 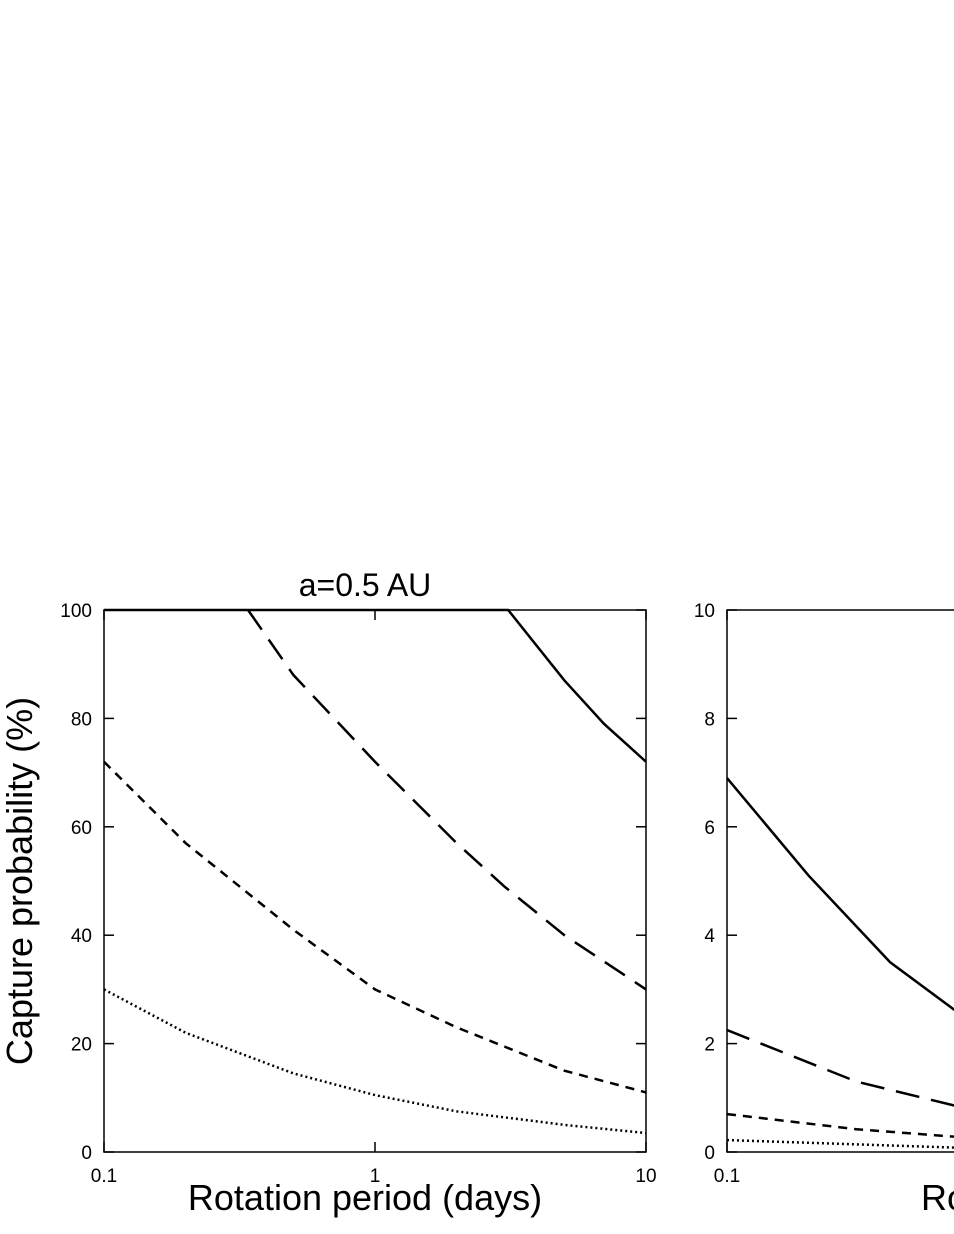 I want to click on plot-frame, so click(x=840, y=881).